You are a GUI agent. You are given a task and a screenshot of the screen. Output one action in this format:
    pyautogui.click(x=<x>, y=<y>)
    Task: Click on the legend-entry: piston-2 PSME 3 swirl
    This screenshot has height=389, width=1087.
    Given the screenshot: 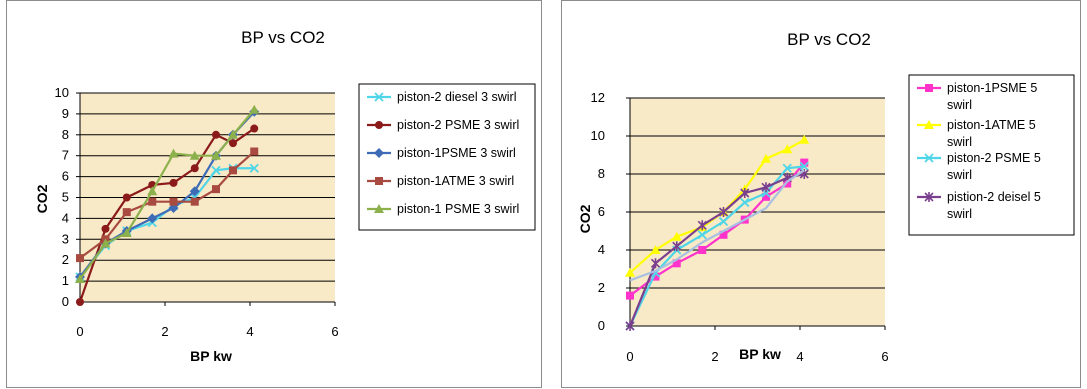 What is the action you would take?
    pyautogui.click(x=458, y=125)
    